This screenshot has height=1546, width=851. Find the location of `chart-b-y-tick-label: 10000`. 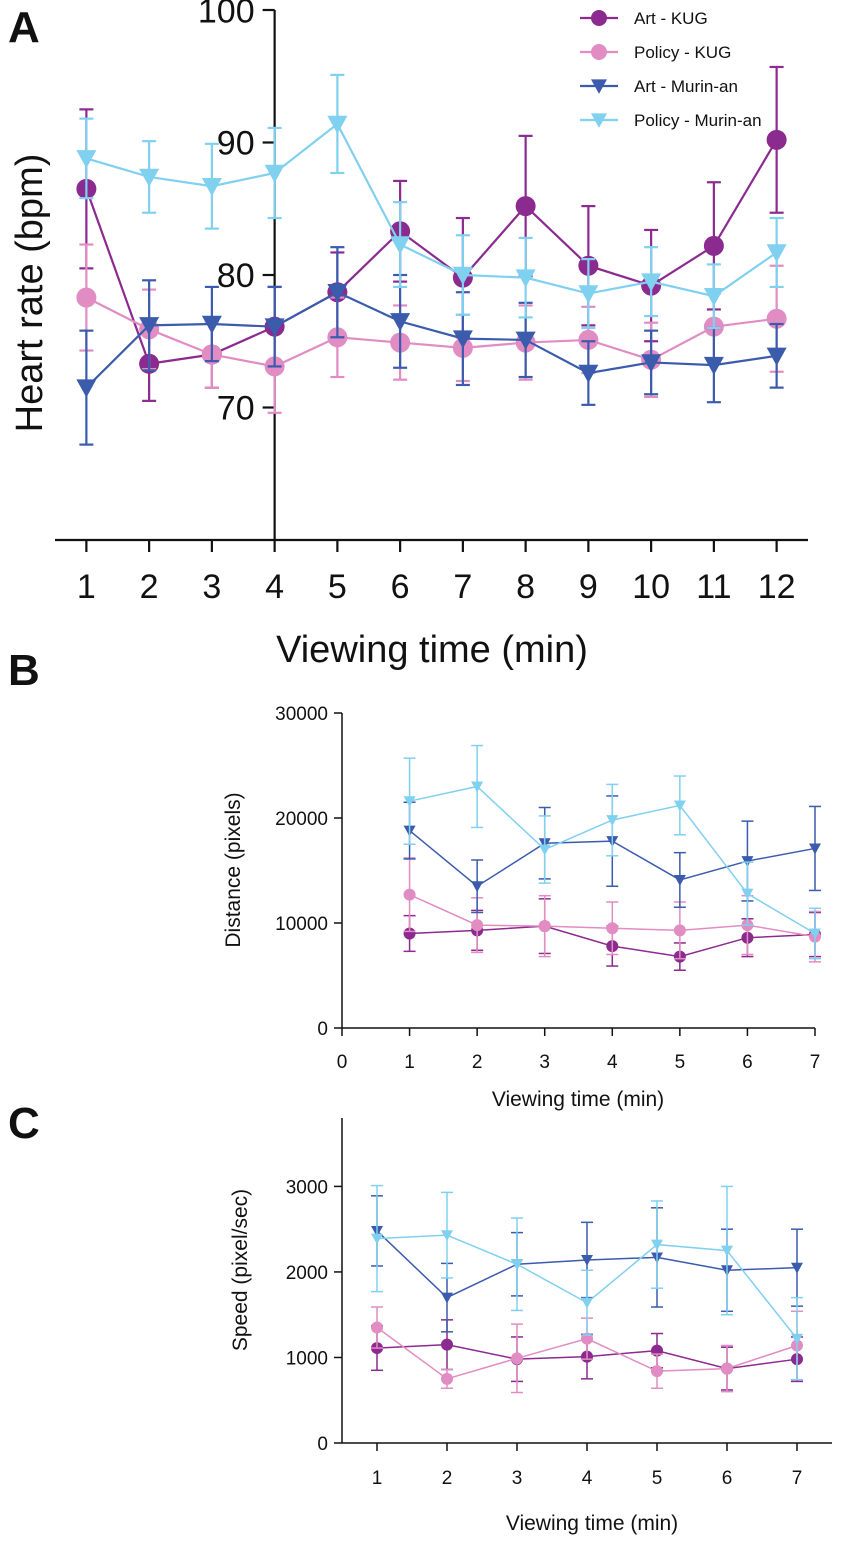

chart-b-y-tick-label: 10000 is located at coordinates (301, 924).